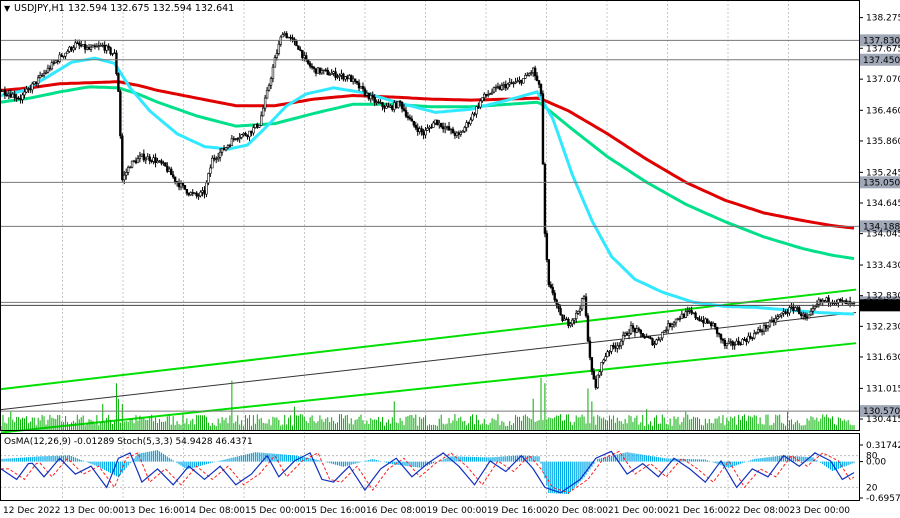 The image size is (900, 518). I want to click on y-tick-label: 135.860, so click(883, 142).